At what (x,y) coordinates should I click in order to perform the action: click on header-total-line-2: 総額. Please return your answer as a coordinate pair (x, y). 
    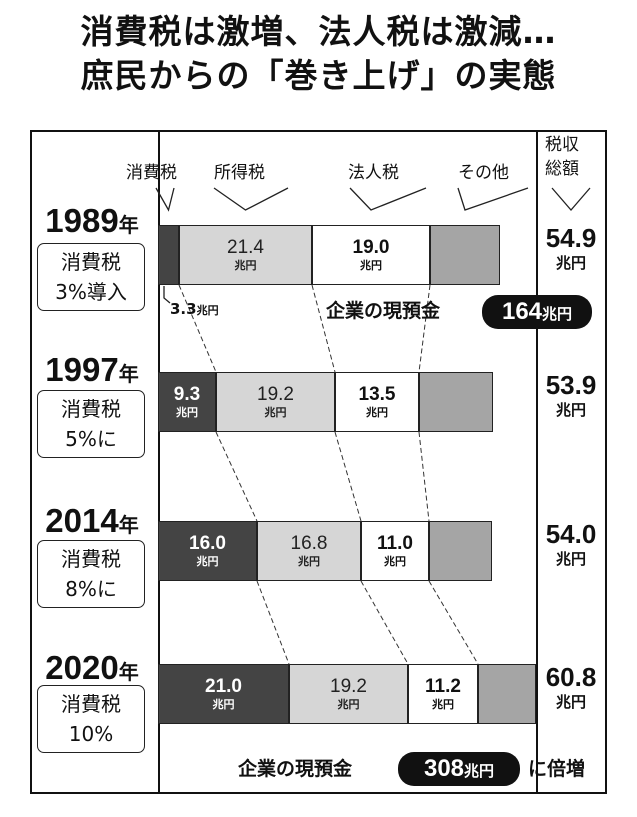
    Looking at the image, I should click on (562, 169).